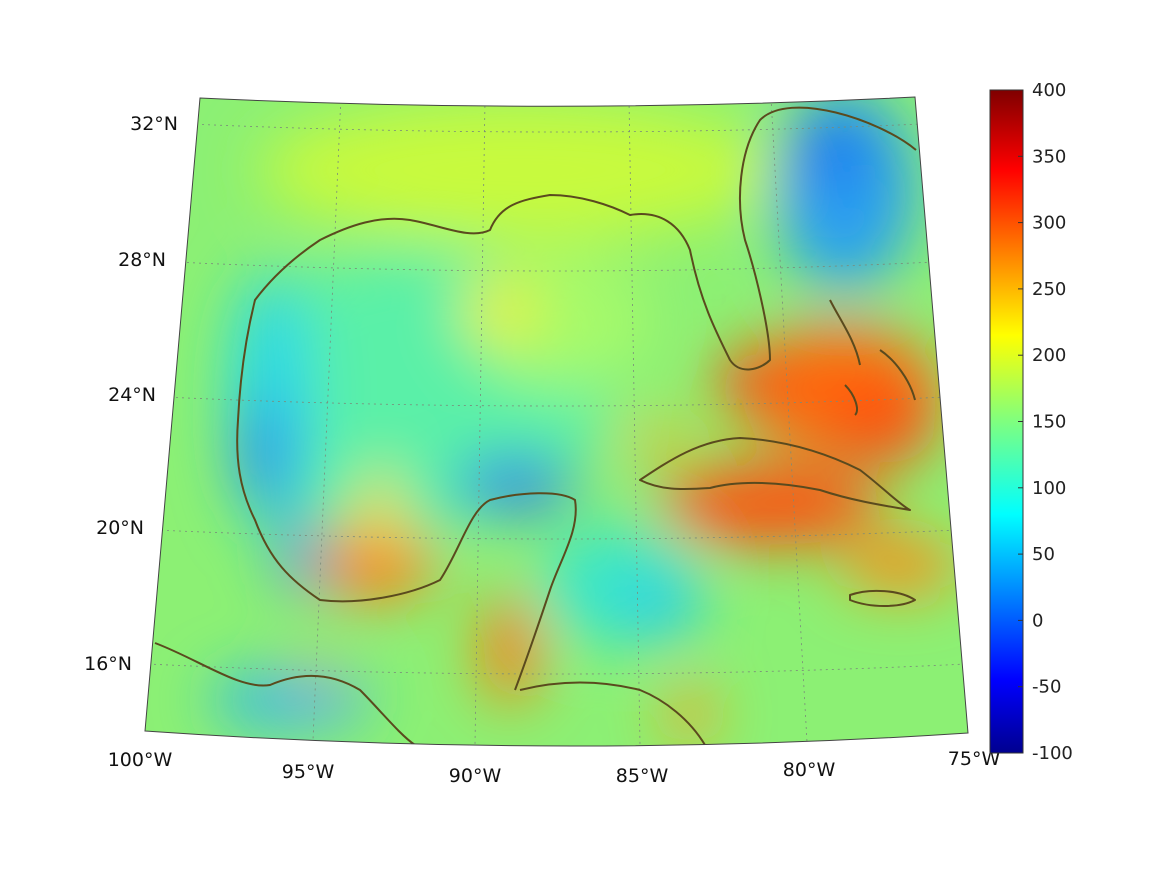 Image resolution: width=1167 pixels, height=875 pixels. Describe the element at coordinates (475, 776) in the screenshot. I see `lon-tick-label: 90°W` at that location.